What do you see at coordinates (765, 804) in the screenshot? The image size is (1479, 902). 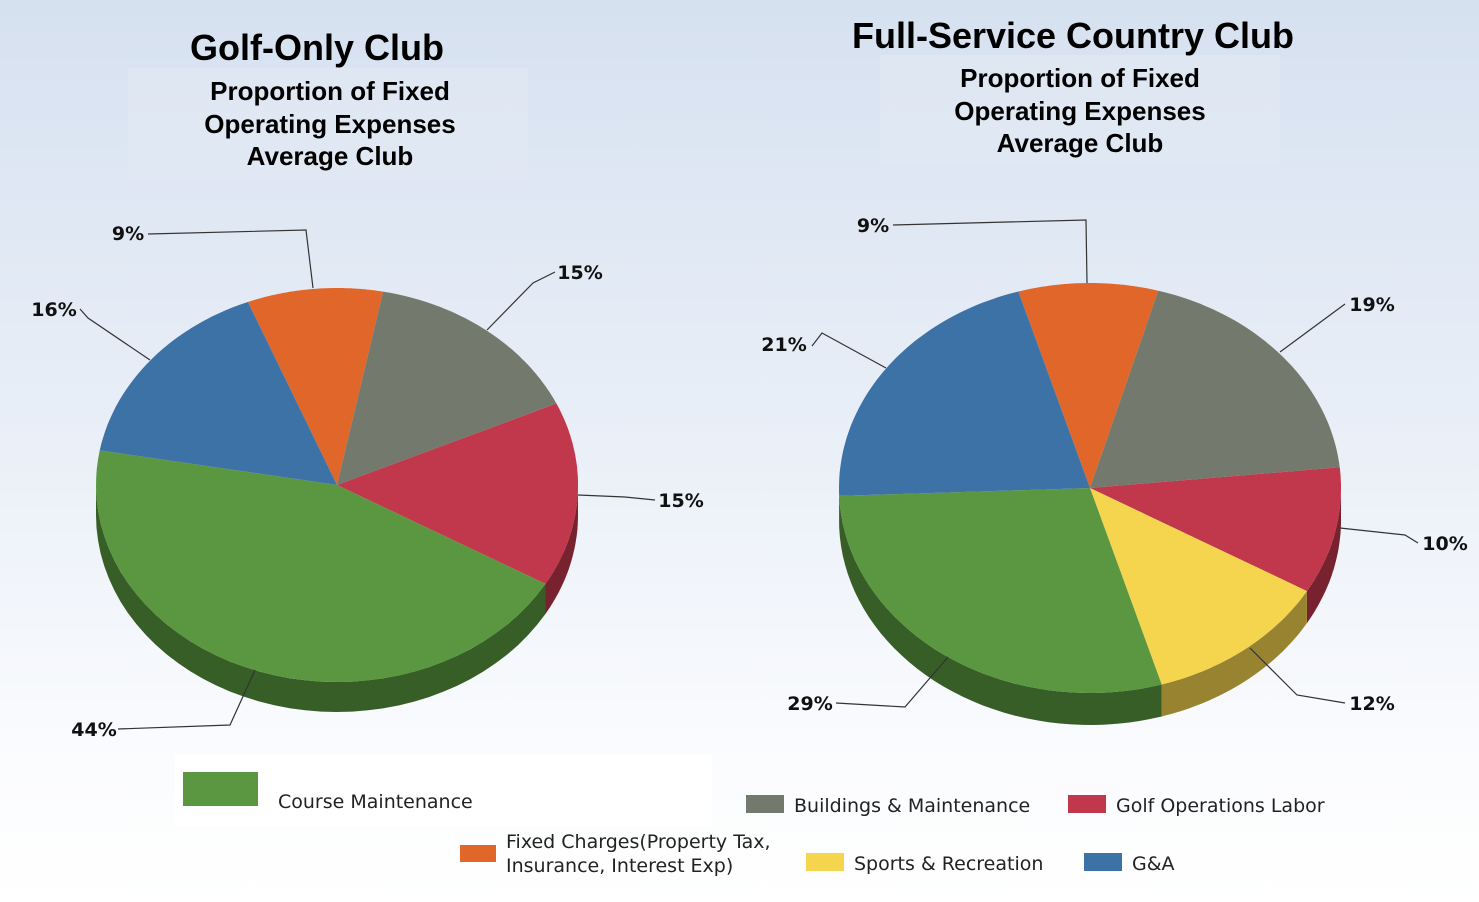 I see `legend-swatch-buildings` at bounding box center [765, 804].